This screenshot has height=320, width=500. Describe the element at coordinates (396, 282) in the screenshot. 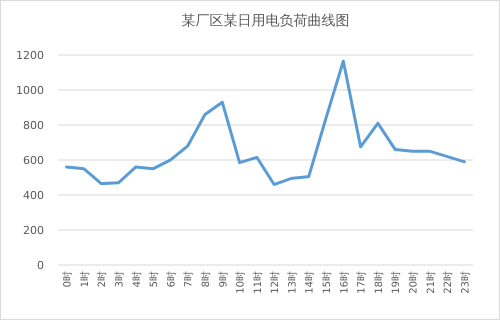

I see `x-tick-label: 19时` at that location.